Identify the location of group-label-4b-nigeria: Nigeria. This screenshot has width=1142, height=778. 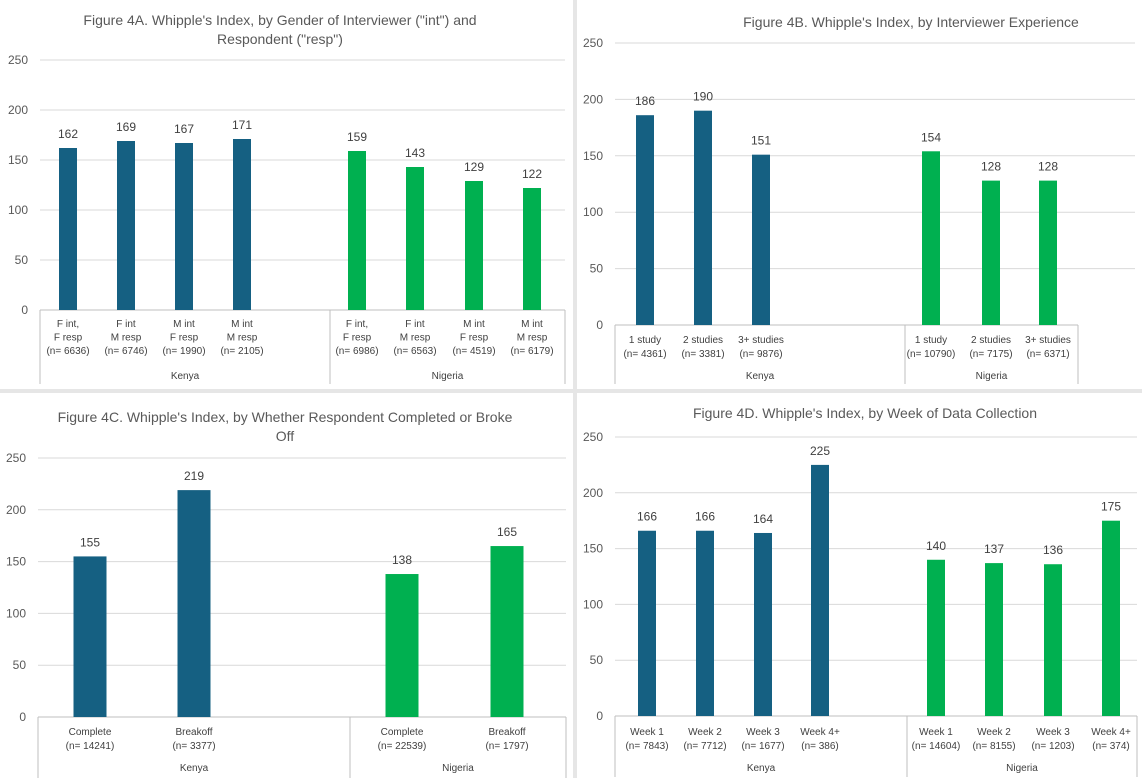
(992, 376).